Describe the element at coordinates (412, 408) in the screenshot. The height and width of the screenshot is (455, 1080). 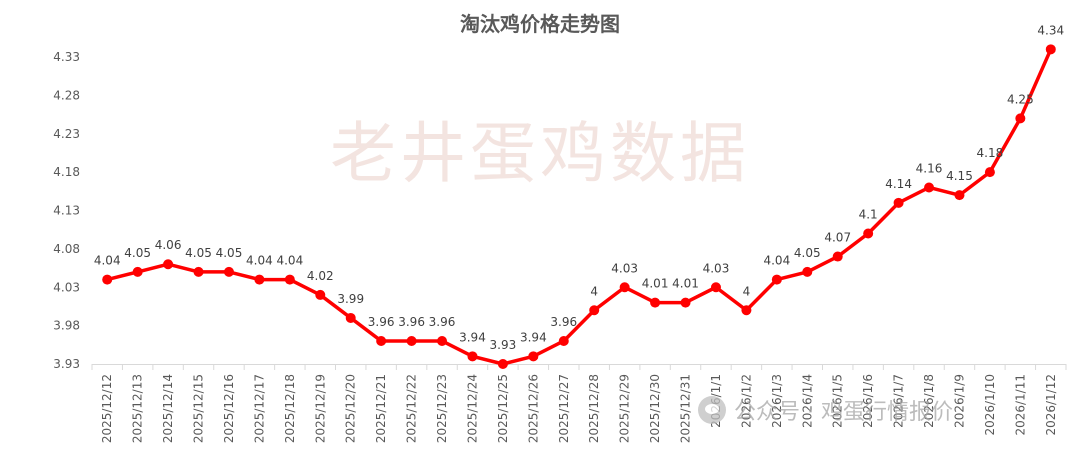
I see `x-tick-label: 2025/12/22` at that location.